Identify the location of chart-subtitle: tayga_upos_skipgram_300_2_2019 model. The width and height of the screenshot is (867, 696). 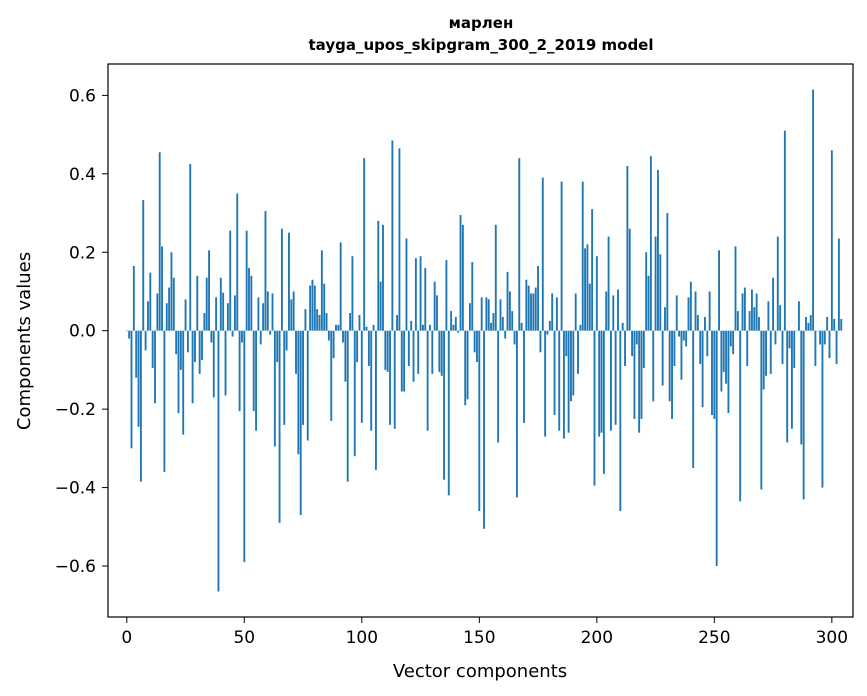
(481, 45).